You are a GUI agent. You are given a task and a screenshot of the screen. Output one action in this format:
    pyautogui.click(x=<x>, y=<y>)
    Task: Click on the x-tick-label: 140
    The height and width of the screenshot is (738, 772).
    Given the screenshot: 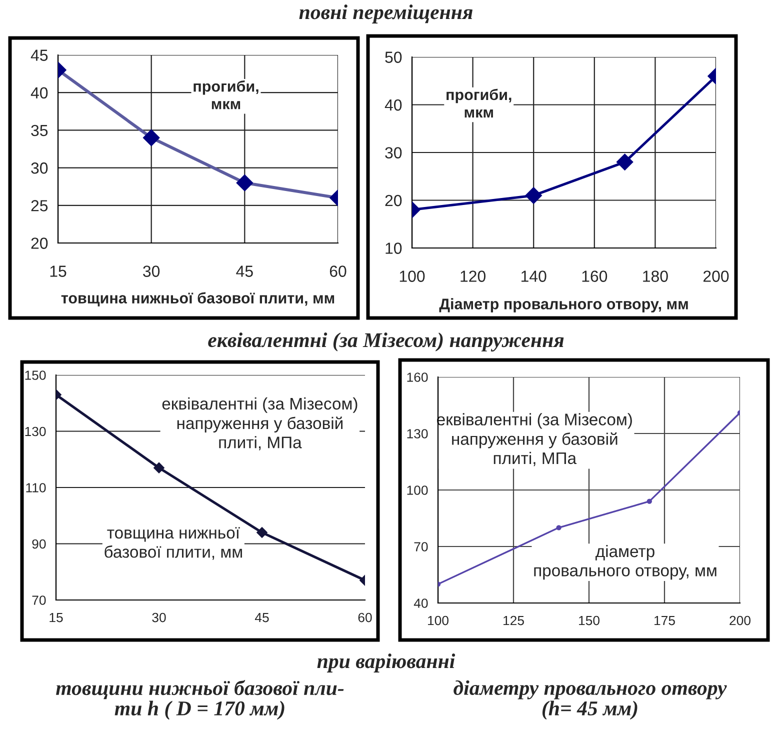 What is the action you would take?
    pyautogui.click(x=533, y=276)
    